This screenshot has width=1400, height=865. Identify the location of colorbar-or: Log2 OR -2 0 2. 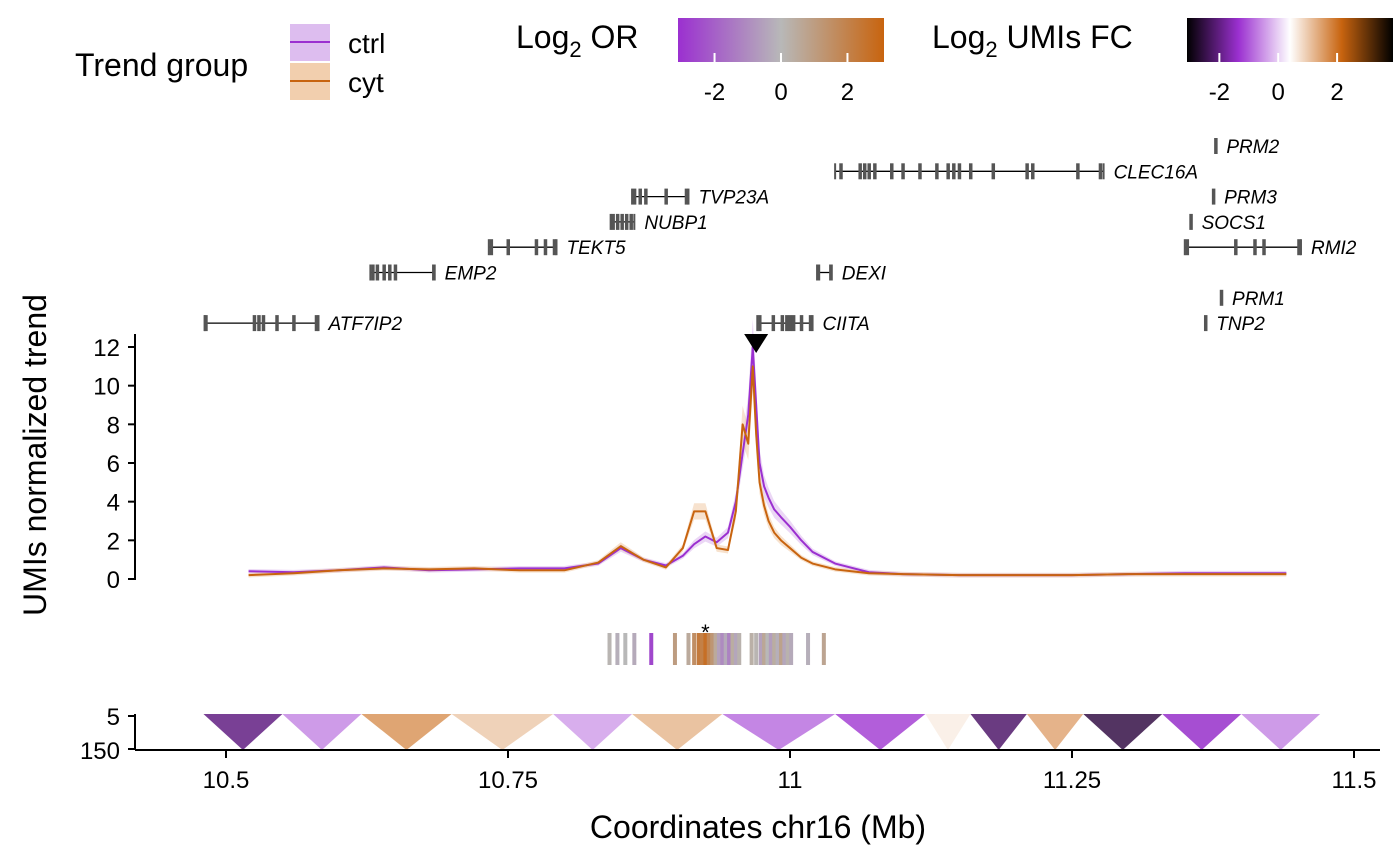
(700, 62).